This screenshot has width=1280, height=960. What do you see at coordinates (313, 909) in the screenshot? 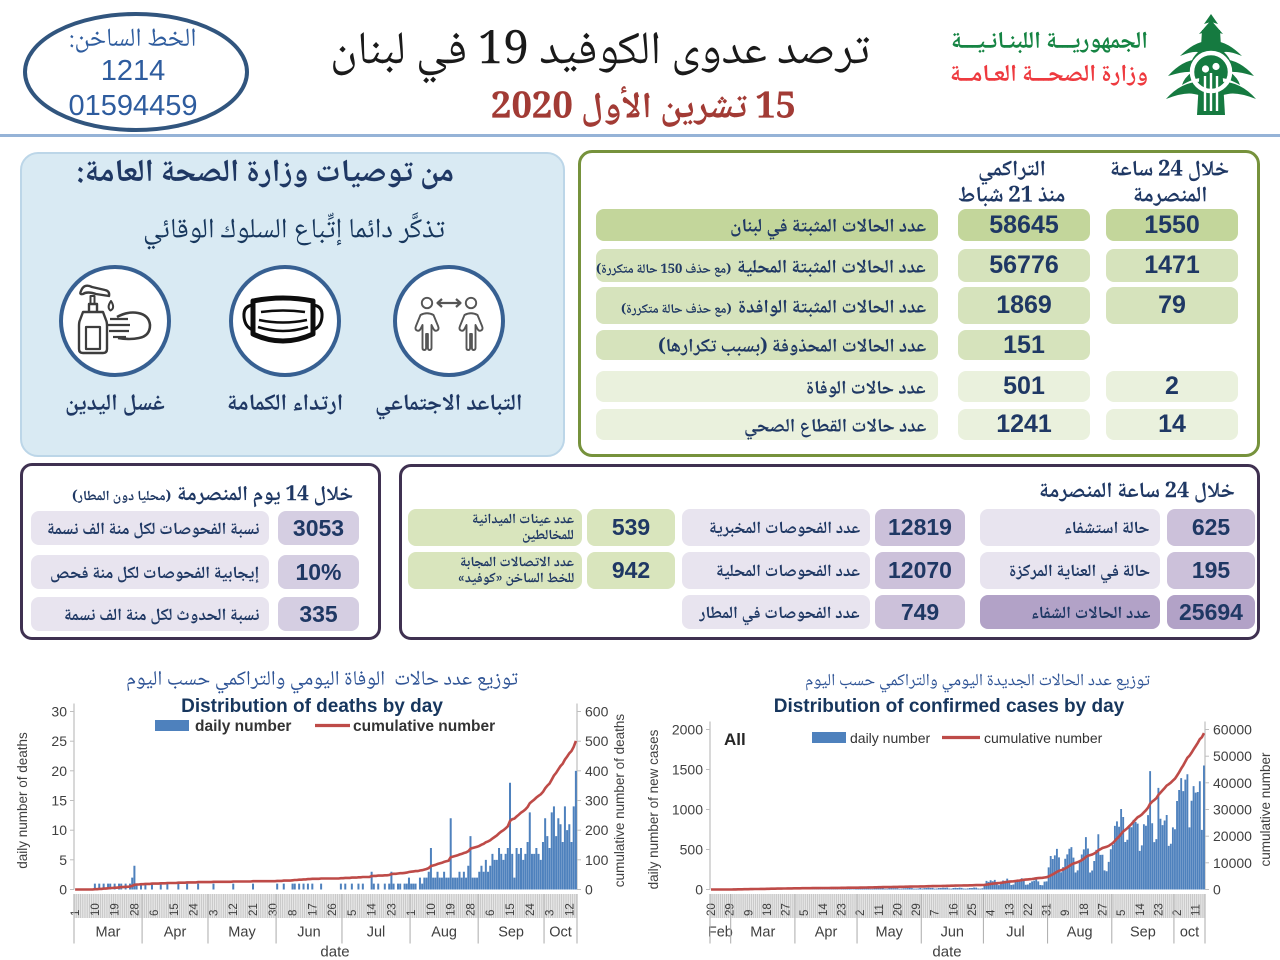
I see `svg-text: 17` at bounding box center [313, 909].